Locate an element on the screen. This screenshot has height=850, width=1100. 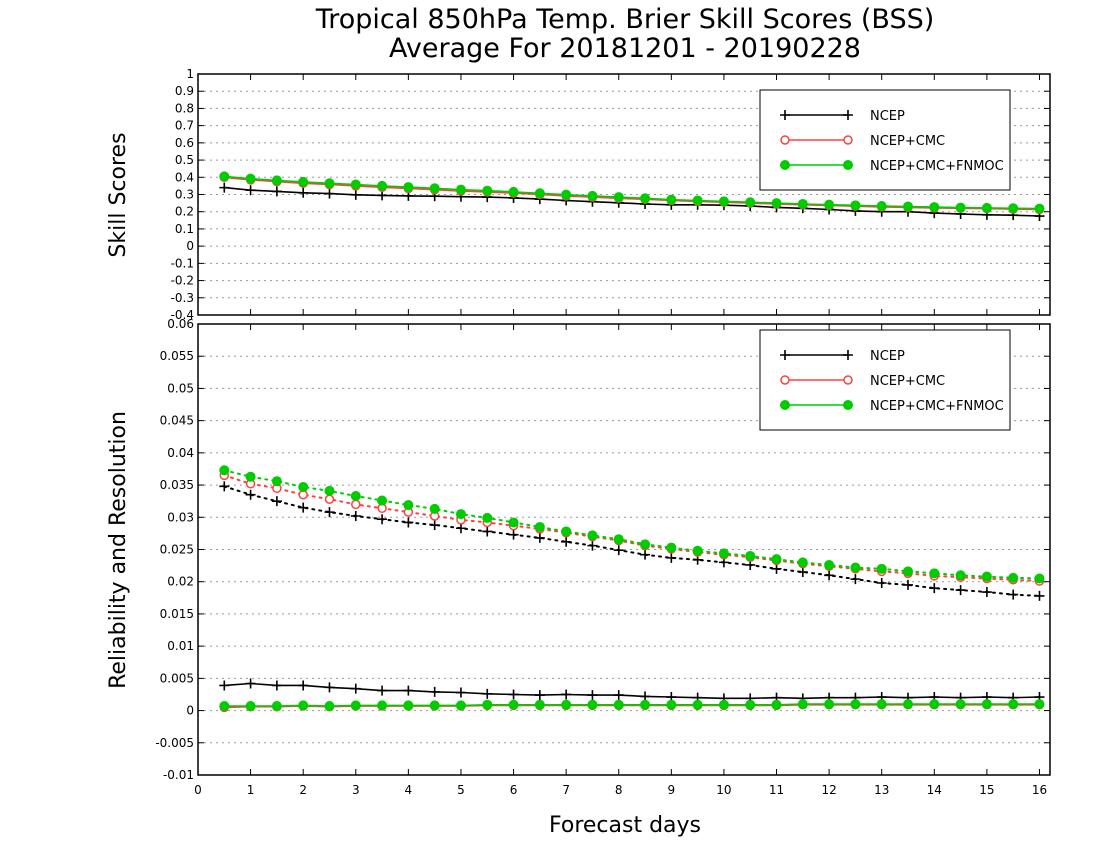
y-tick-label: 0.01 is located at coordinates (180, 646).